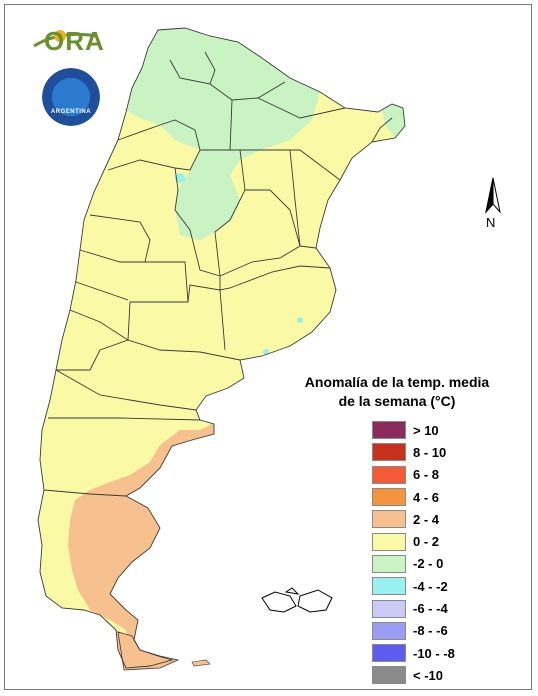 The image size is (538, 696). Describe the element at coordinates (297, 600) in the screenshot. I see `malvinas-islands` at that location.